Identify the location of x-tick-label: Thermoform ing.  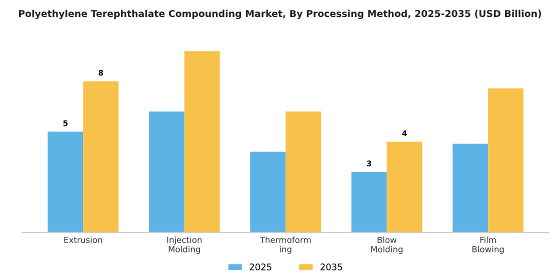
(285, 245).